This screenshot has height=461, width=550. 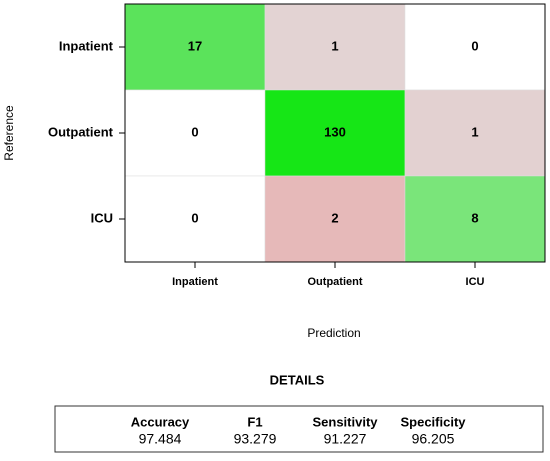 I want to click on y-axis-label: Reference, so click(x=9, y=133).